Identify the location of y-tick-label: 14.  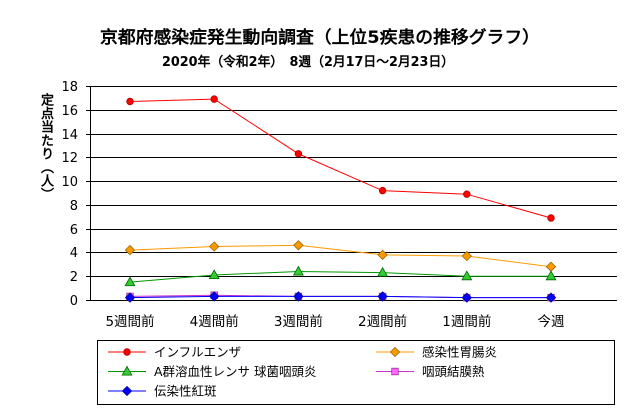
(69, 135).